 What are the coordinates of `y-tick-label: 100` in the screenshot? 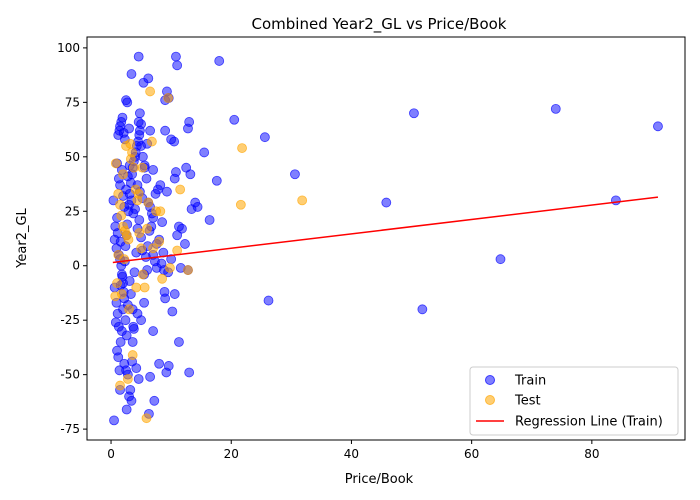 It's located at (68, 48).